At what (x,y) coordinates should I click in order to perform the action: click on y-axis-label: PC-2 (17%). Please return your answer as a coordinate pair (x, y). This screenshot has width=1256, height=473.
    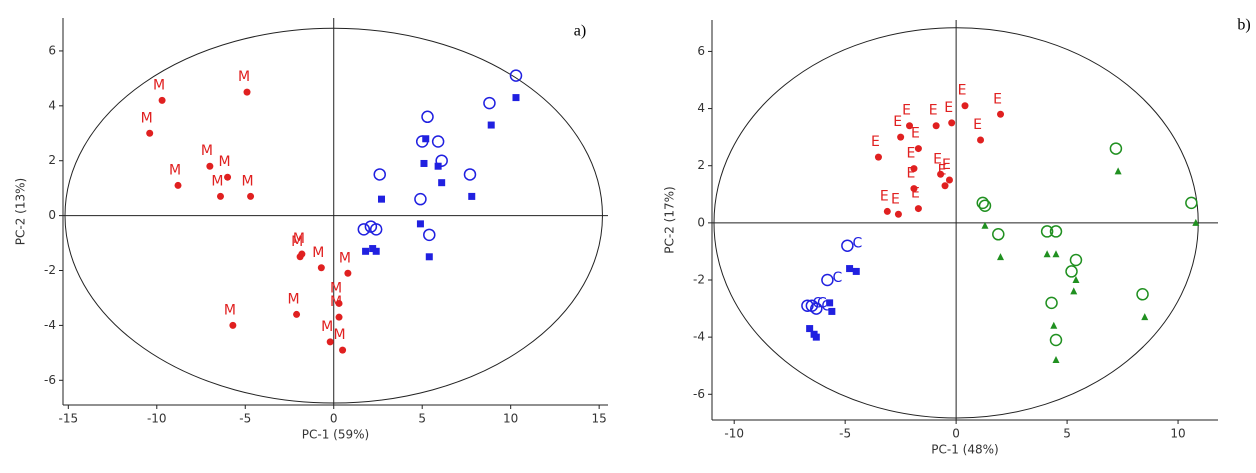
    Looking at the image, I should click on (670, 219).